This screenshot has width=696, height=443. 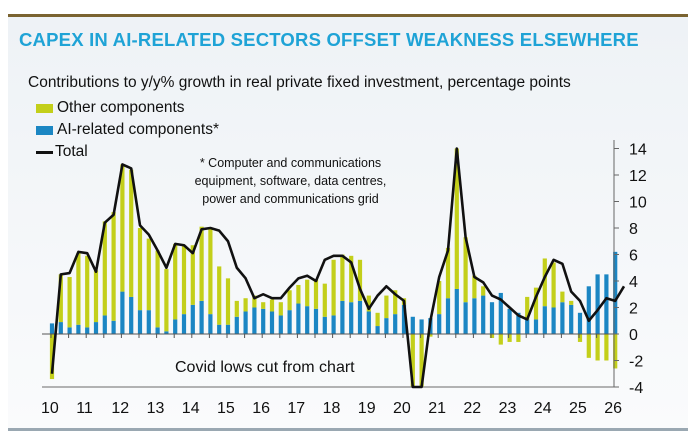 What do you see at coordinates (348, 15) in the screenshot?
I see `top-rule` at bounding box center [348, 15].